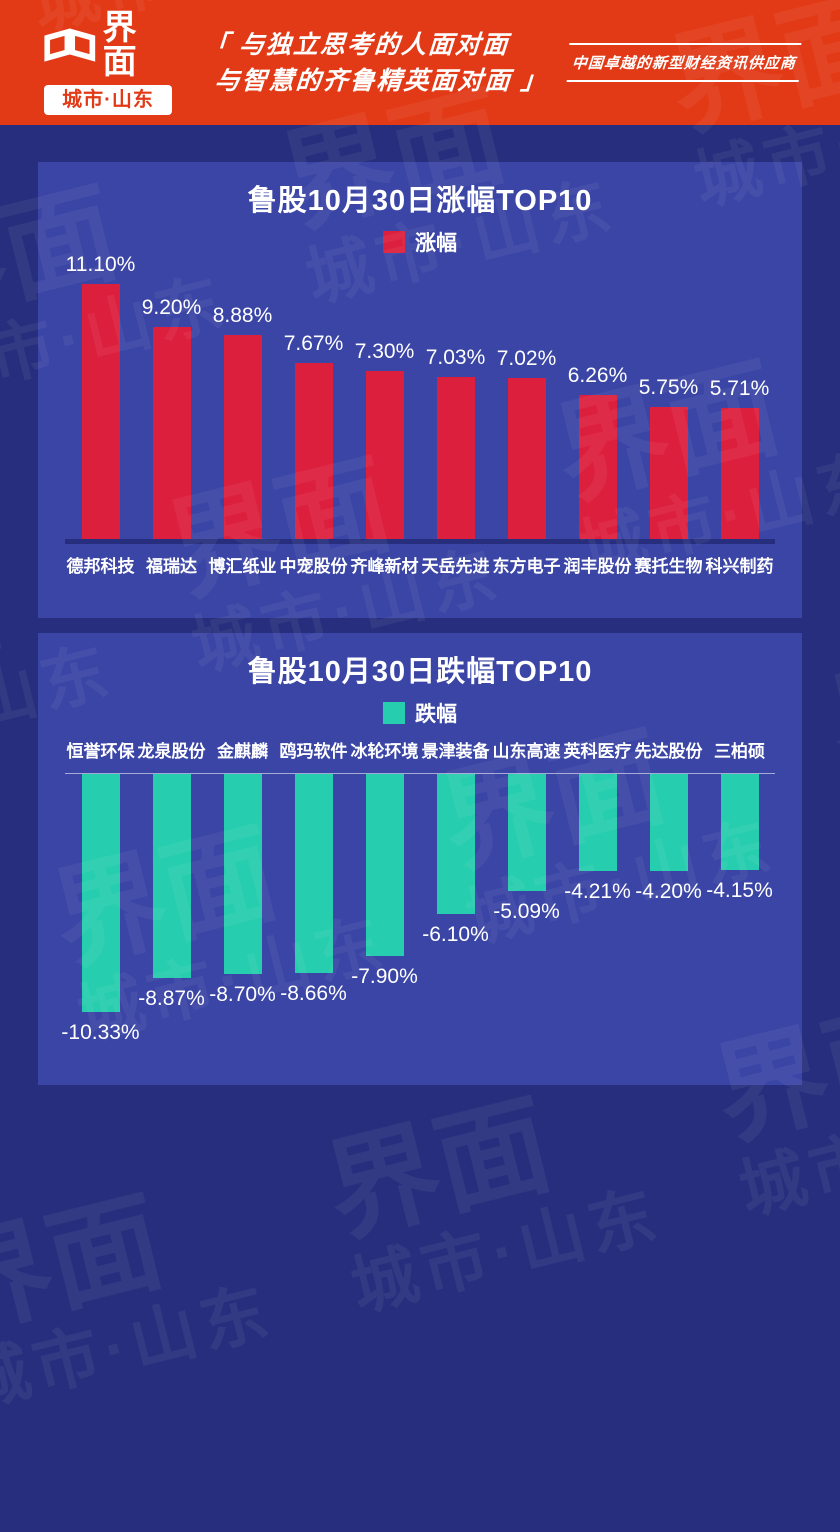  I want to click on category-label: 三柏硕, so click(739, 751).